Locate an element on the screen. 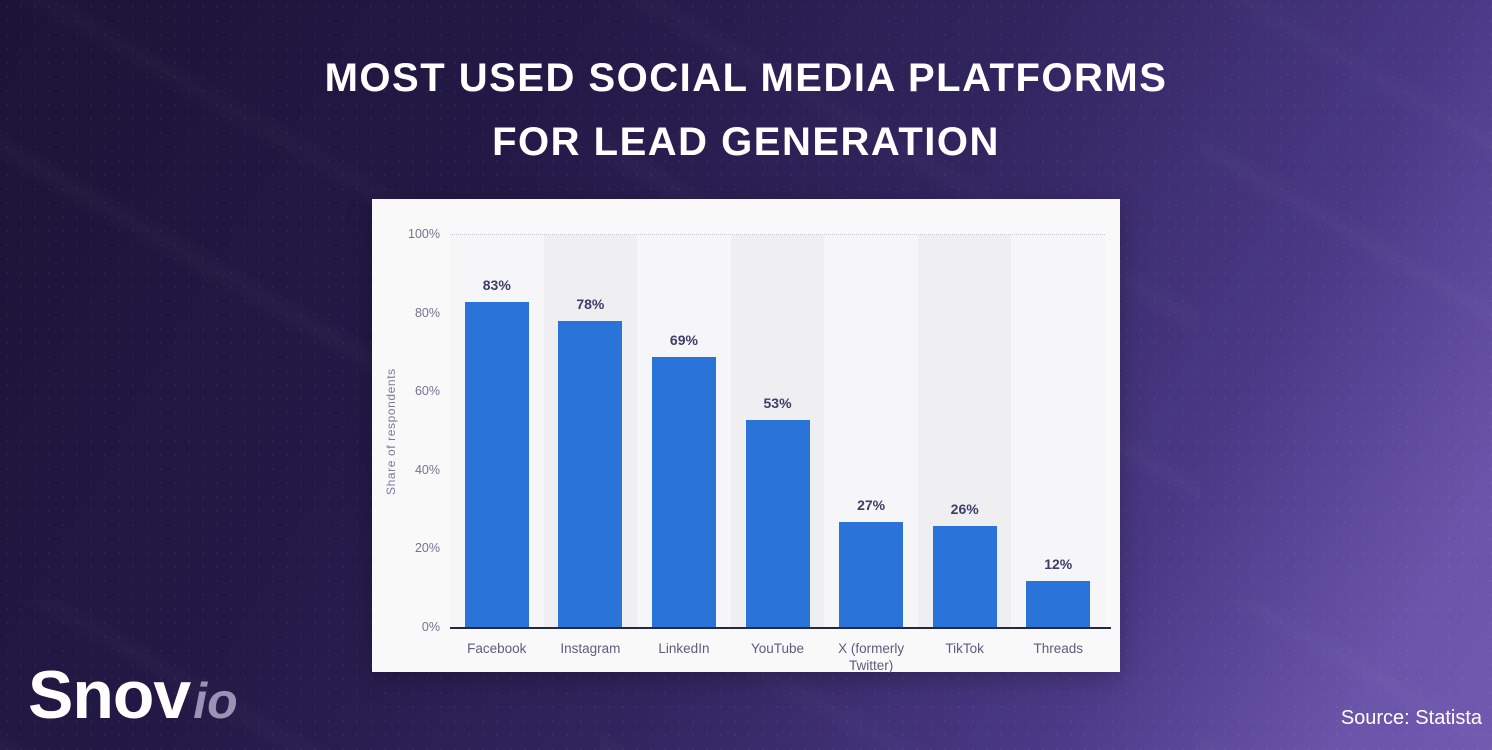  bar-tiktok is located at coordinates (964, 576).